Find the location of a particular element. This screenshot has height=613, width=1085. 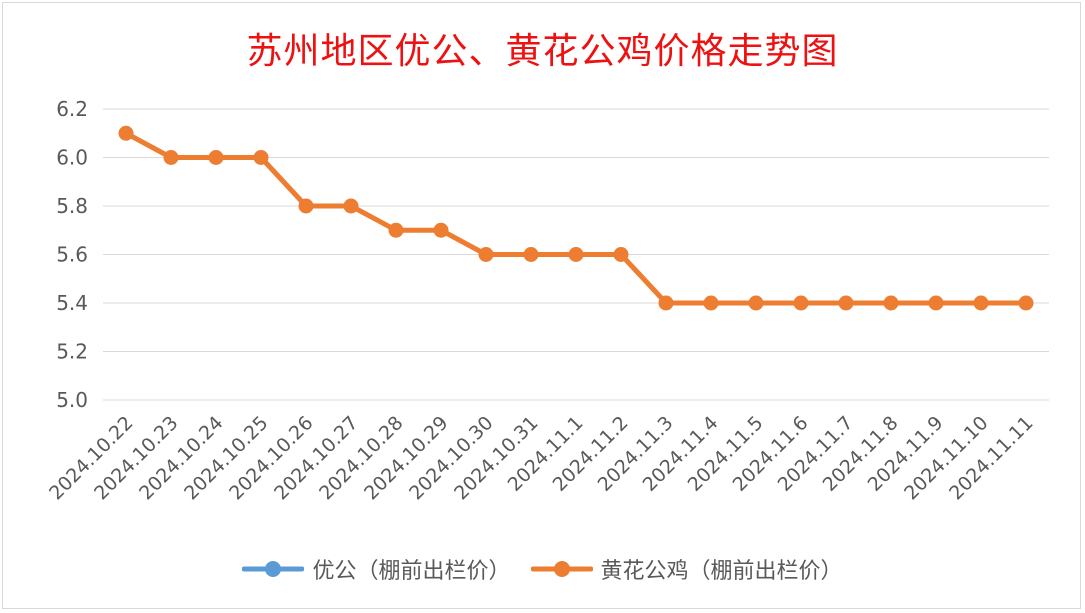

y-tick-labels: 5.0 5.2 5.4 5.6 5.8 6.0 6.2 is located at coordinates (72, 254).